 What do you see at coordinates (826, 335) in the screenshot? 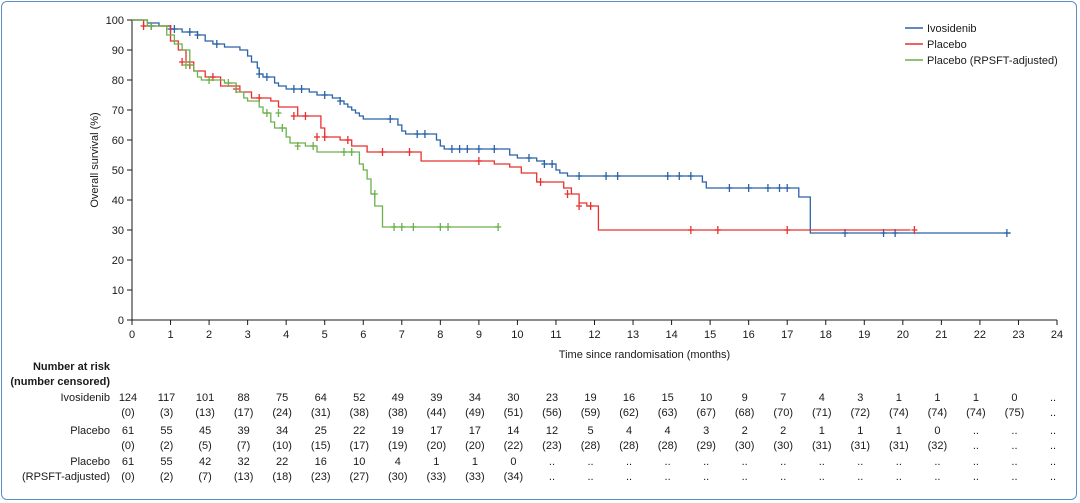
I see `x-tick-label: 18` at bounding box center [826, 335].